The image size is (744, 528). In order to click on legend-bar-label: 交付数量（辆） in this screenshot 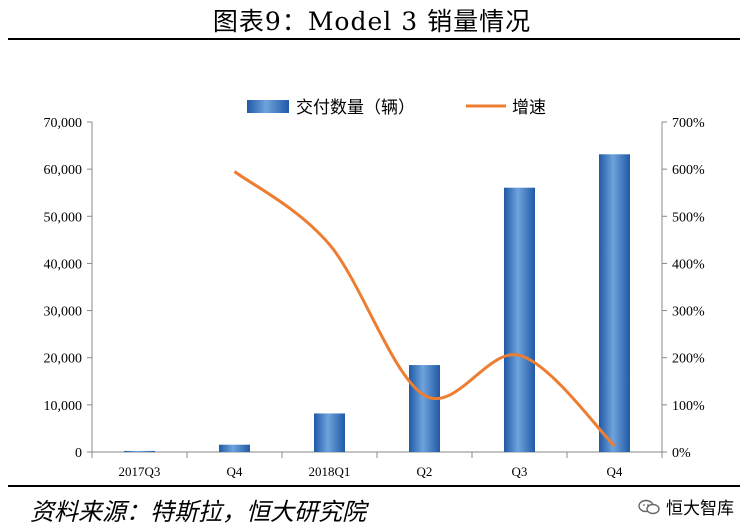, I will do `click(355, 108)`.